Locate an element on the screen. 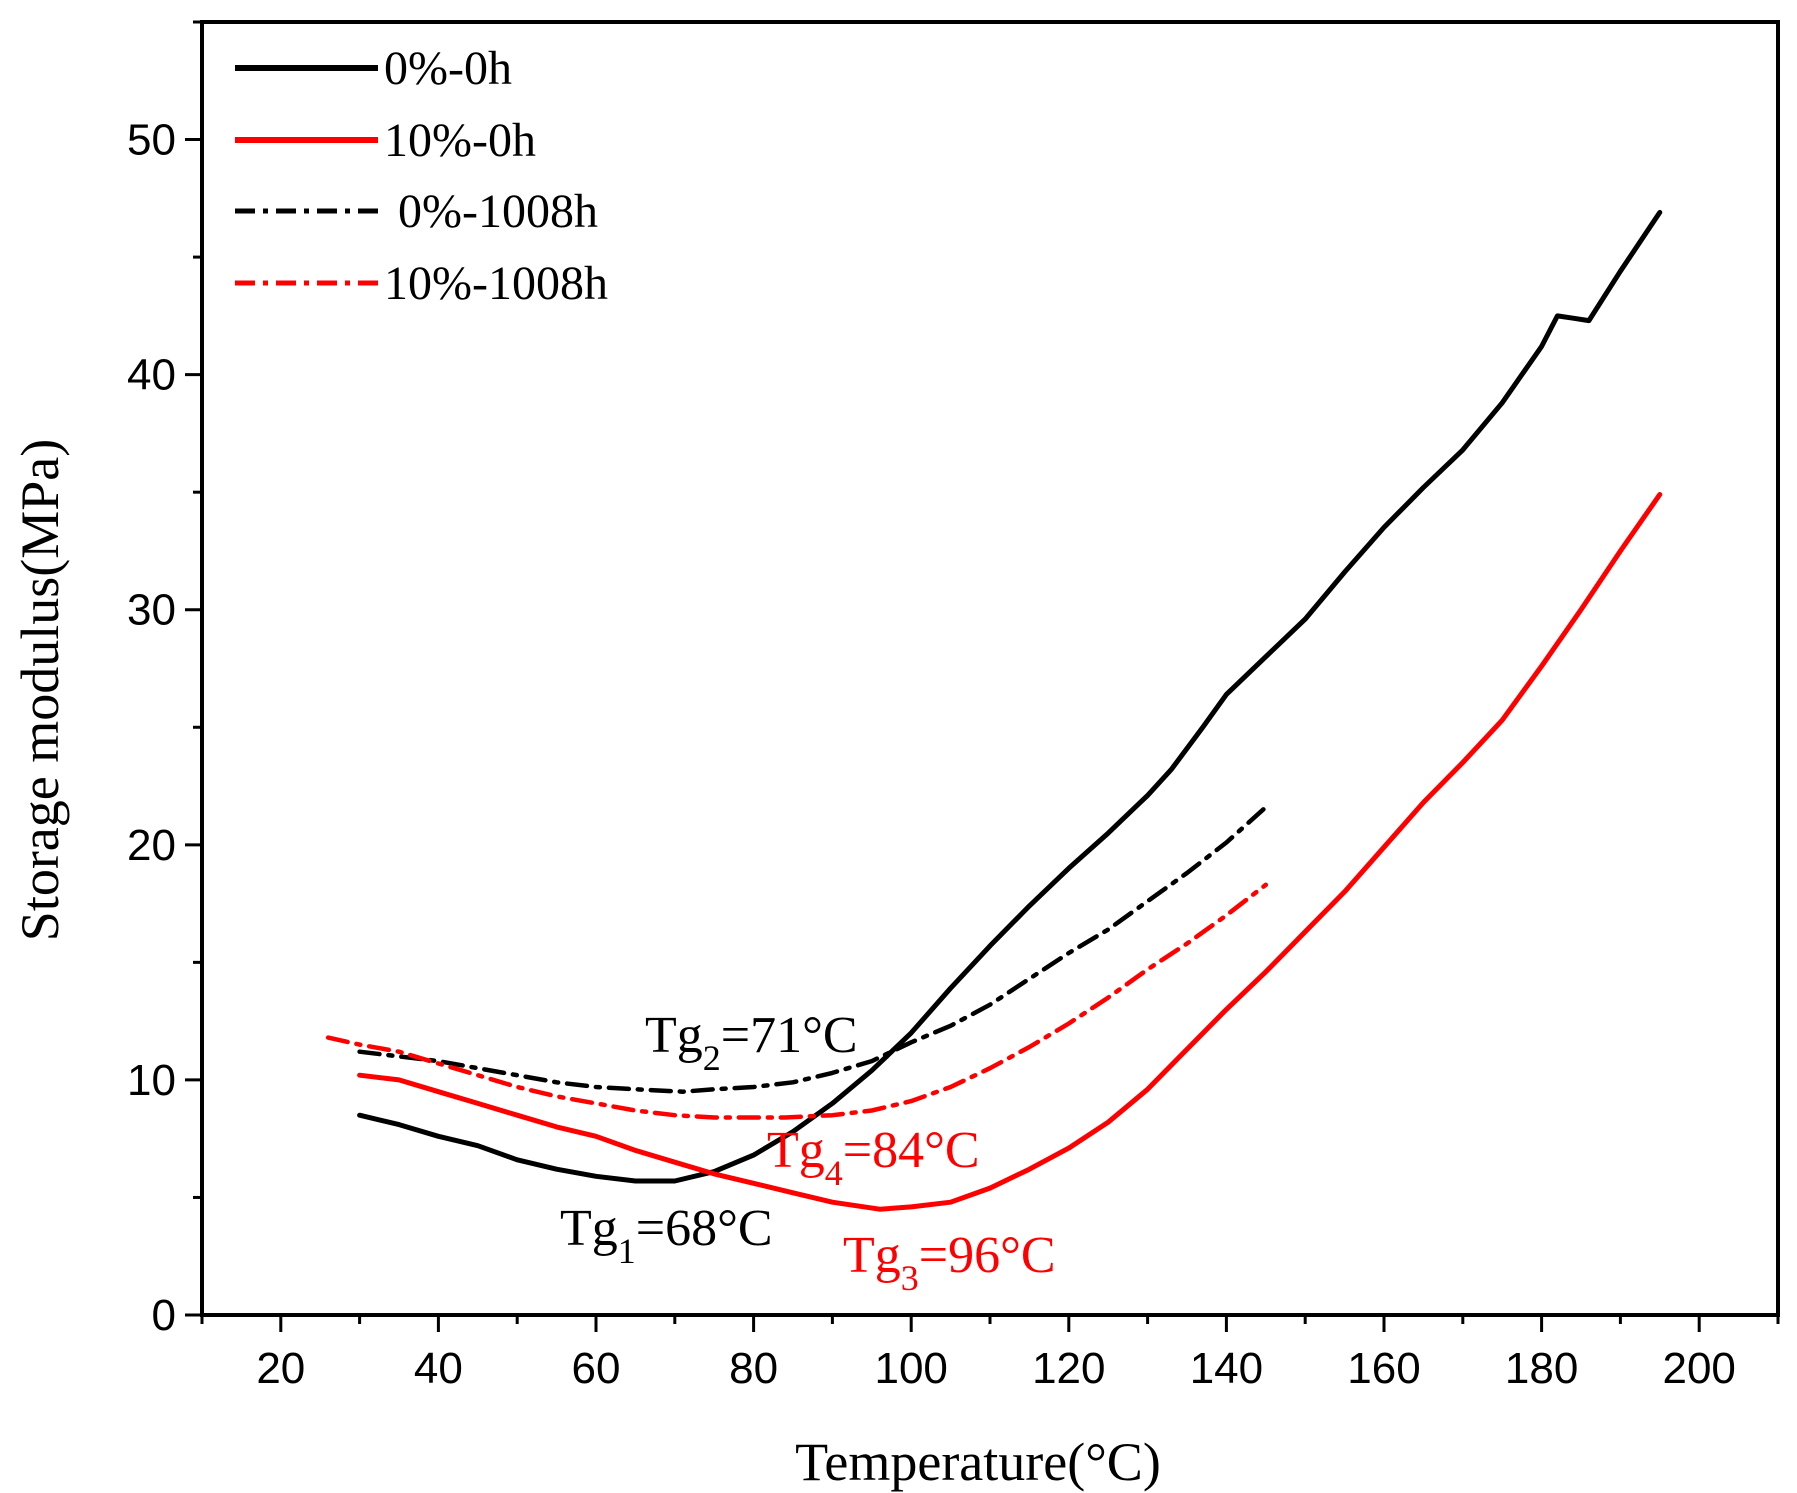 This screenshot has height=1493, width=1797. annotation-tg2-value: =71°C is located at coordinates (789, 1035).